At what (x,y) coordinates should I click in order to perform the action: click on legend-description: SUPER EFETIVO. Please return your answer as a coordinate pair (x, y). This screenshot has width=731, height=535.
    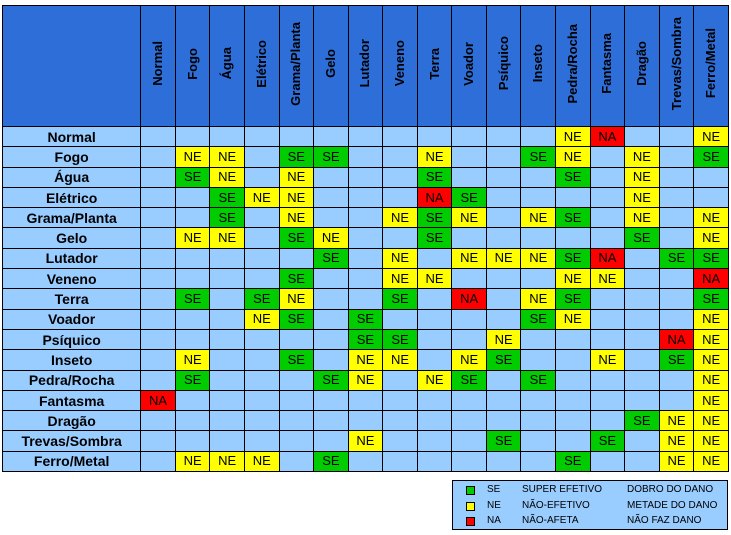
    Looking at the image, I should click on (562, 489).